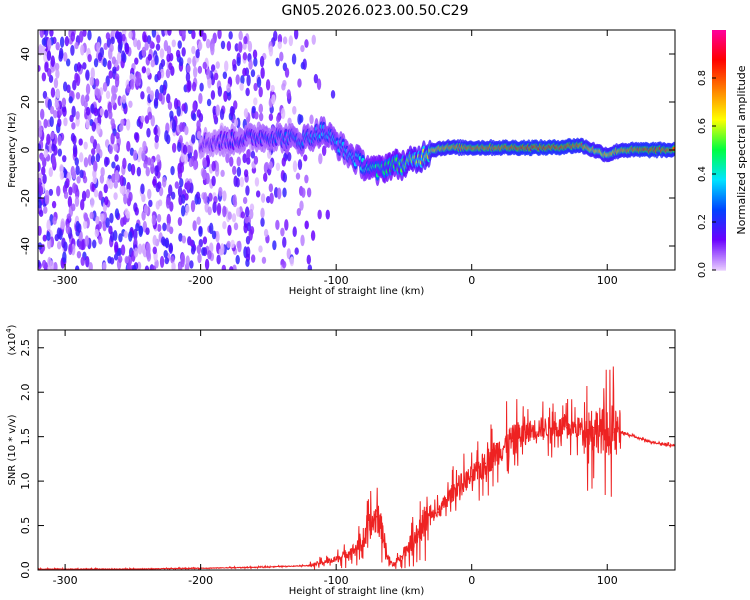  Describe the element at coordinates (702, 270) in the screenshot. I see `colorbar-tick-label: 0.0` at that location.